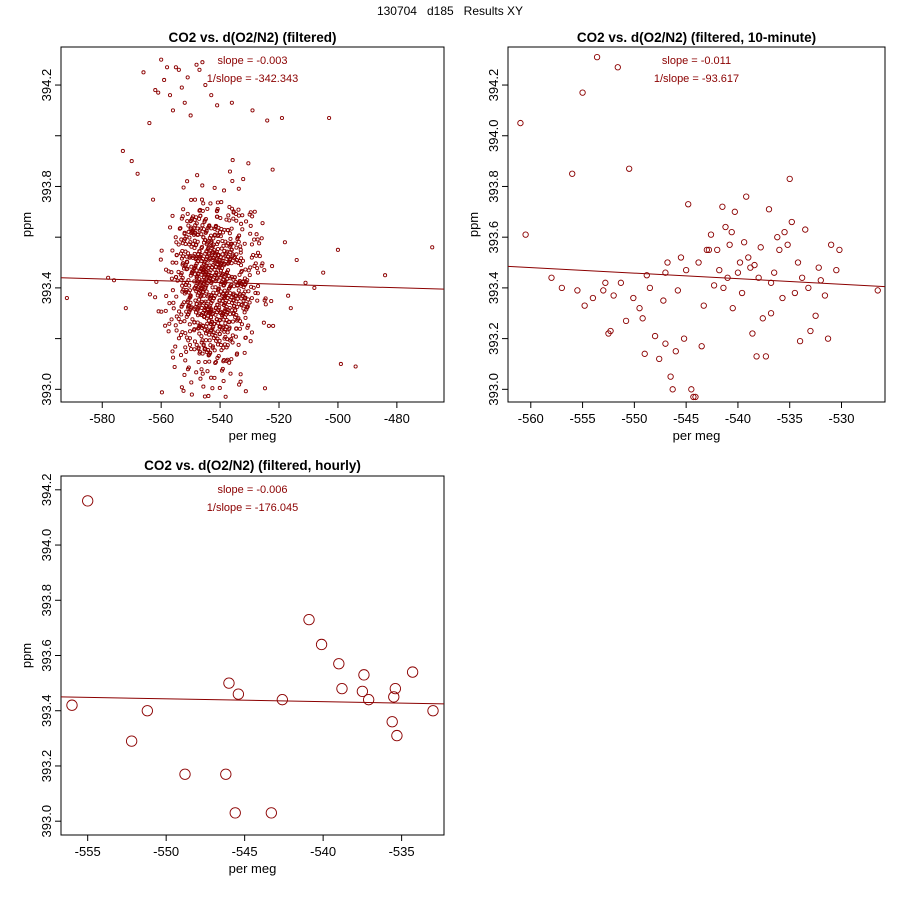 The width and height of the screenshot is (900, 900). What do you see at coordinates (493, 338) in the screenshot?
I see `y-tick-label: 393.2` at bounding box center [493, 338].